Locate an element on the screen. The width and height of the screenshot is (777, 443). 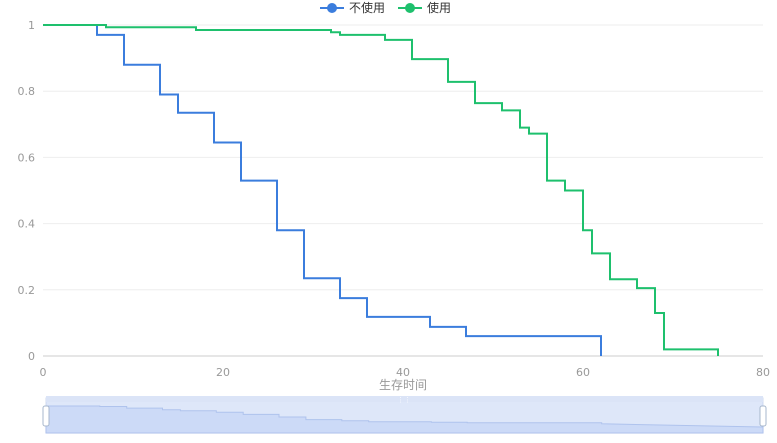
y-tick-label: 0.2 is located at coordinates (27, 290).